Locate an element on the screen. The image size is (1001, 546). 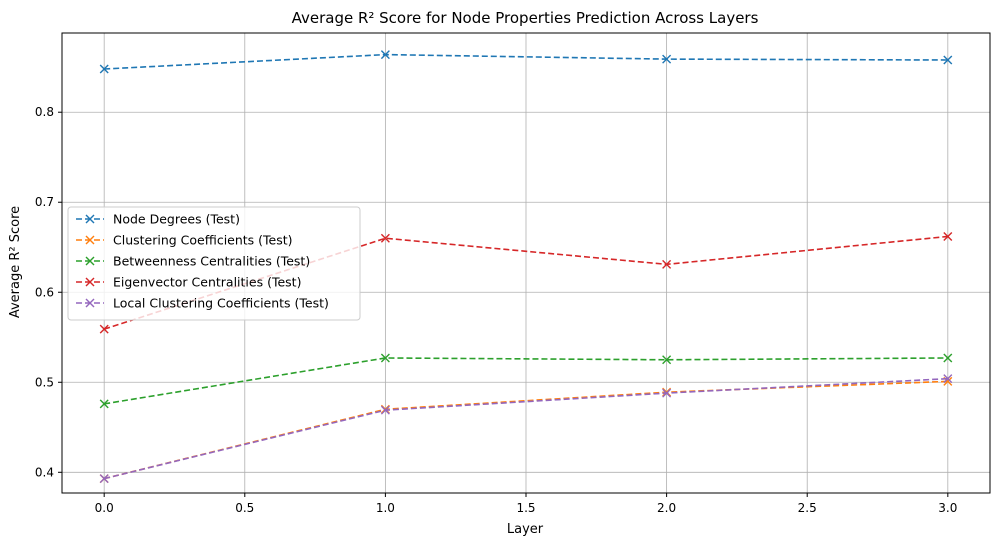
y-tick-label: 0.8 is located at coordinates (44, 112).